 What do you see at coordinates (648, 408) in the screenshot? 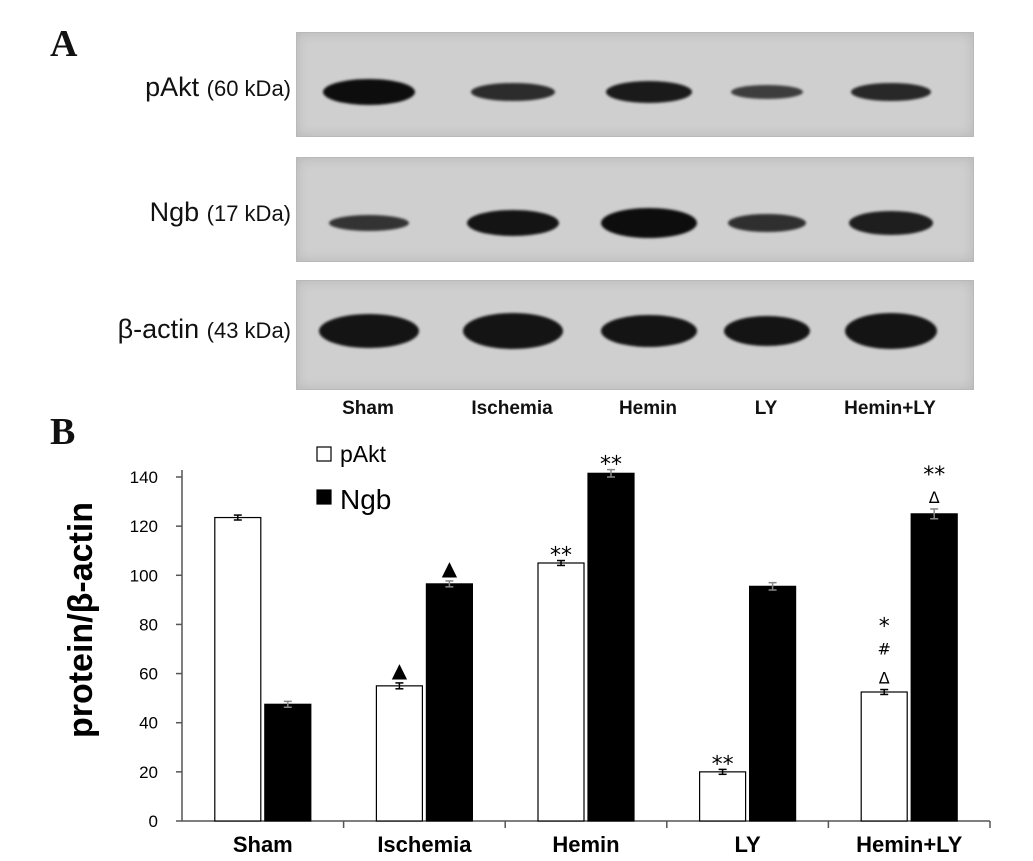
I see `lane-label-hemin: Hemin` at bounding box center [648, 408].